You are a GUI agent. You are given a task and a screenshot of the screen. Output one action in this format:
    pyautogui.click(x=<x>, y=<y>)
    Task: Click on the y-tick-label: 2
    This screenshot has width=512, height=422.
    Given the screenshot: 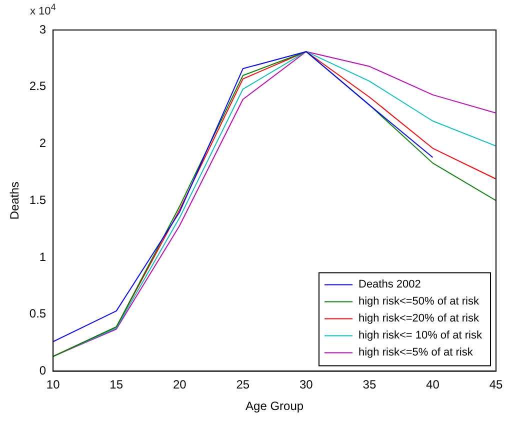 What is the action you would take?
    pyautogui.click(x=42, y=143)
    